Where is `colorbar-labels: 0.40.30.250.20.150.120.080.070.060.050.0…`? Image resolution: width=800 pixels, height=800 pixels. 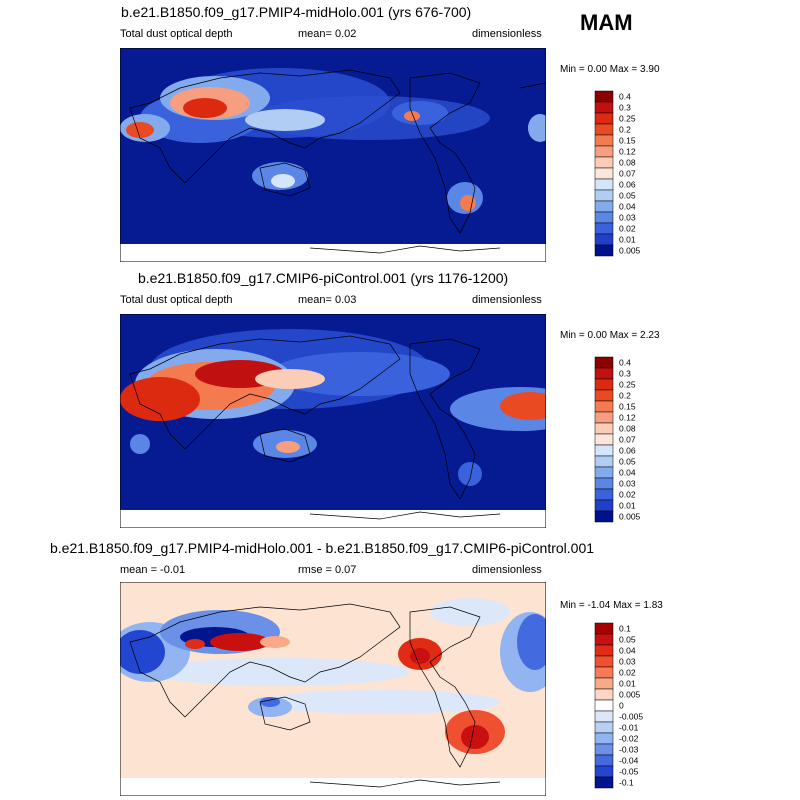 colorbar-labels: 0.40.30.250.20.150.120.080.070.060.050.0… is located at coordinates (630, 174).